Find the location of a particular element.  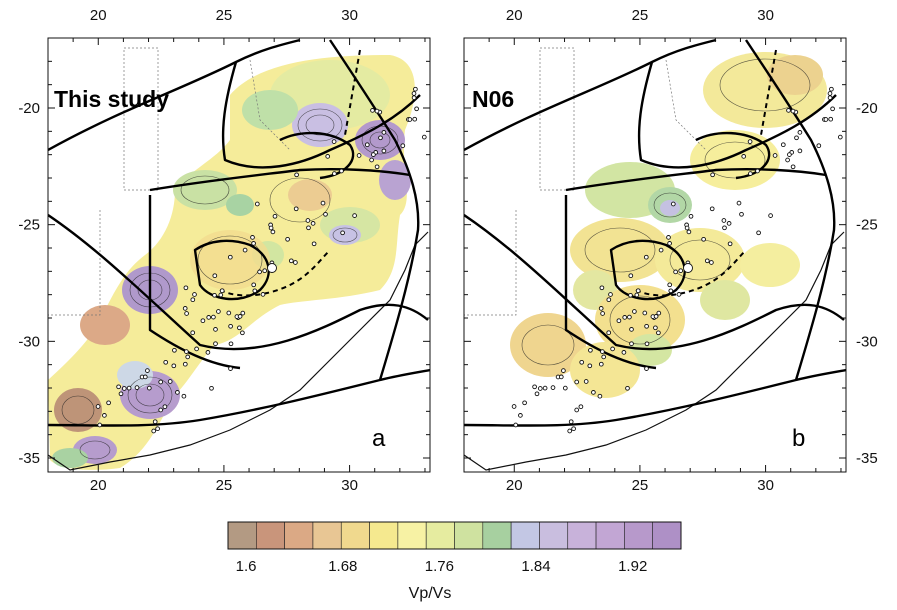

y-tick-label-right: -25 is located at coordinates (867, 225).